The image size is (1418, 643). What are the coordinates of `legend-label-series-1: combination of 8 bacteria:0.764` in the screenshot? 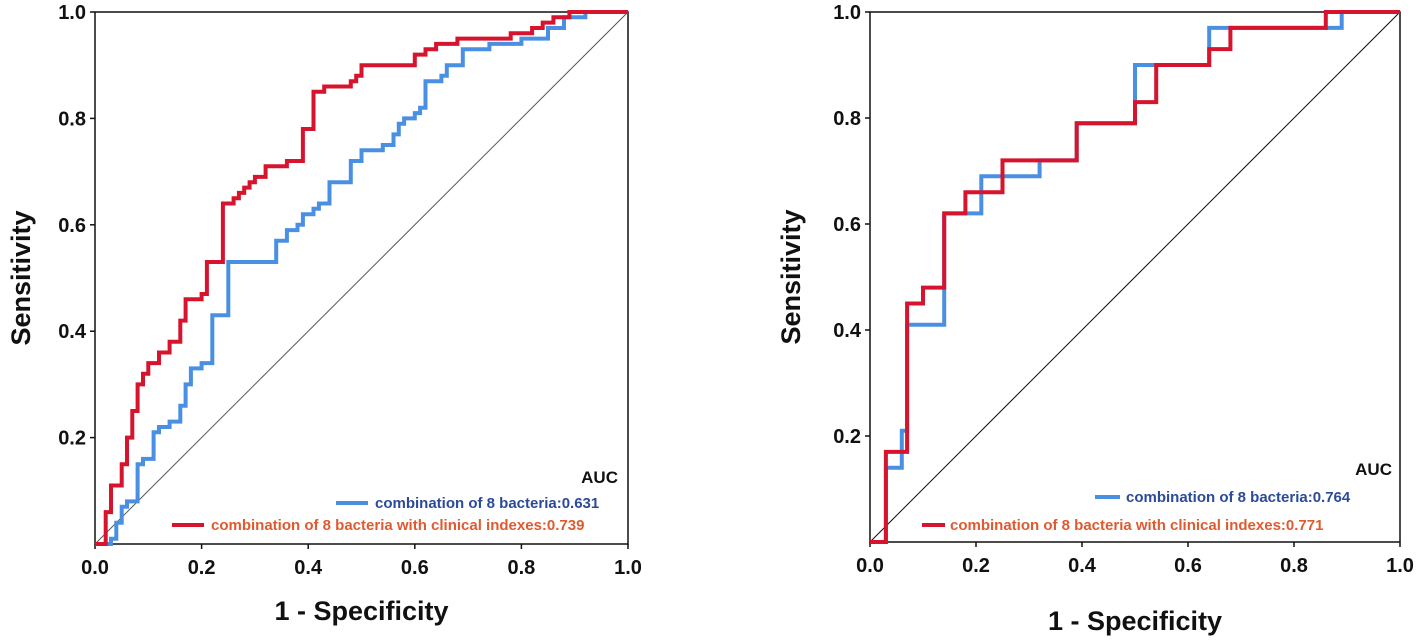 It's located at (1238, 497).